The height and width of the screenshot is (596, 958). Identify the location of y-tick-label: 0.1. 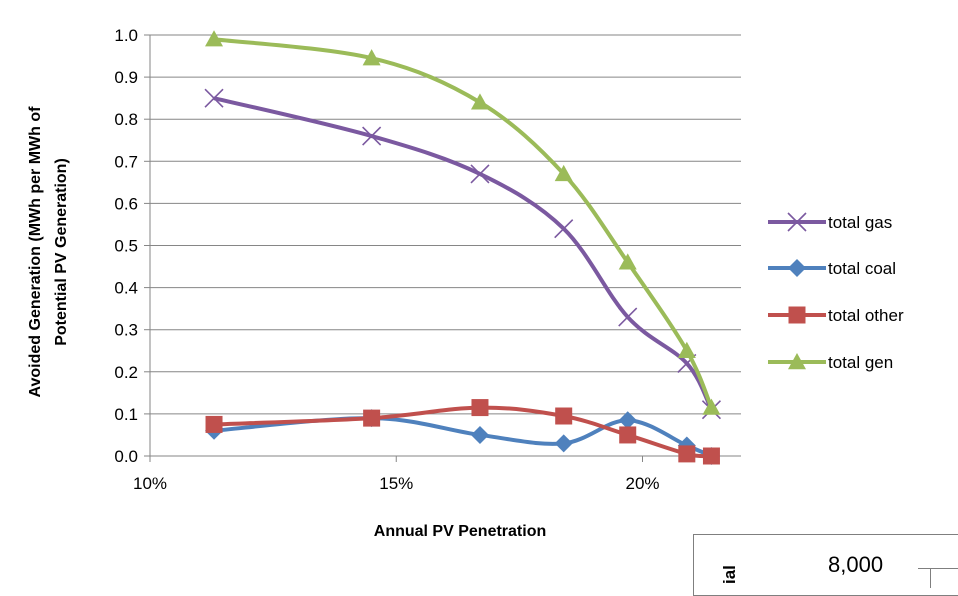
(126, 414).